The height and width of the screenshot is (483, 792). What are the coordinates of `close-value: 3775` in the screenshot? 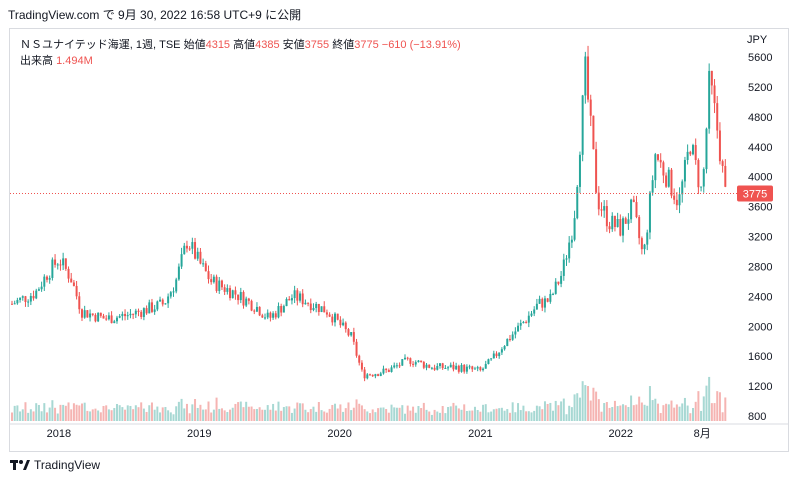 It's located at (366, 45).